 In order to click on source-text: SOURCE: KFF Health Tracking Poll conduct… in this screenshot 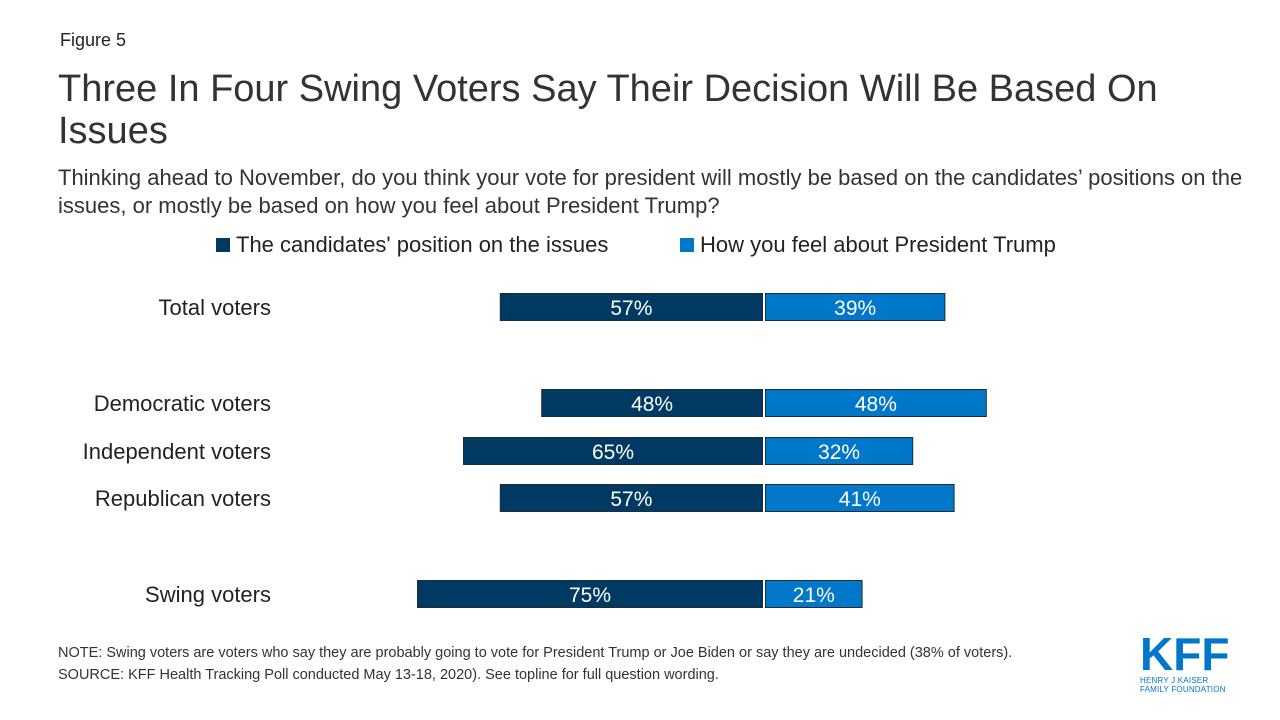, I will do `click(388, 675)`.